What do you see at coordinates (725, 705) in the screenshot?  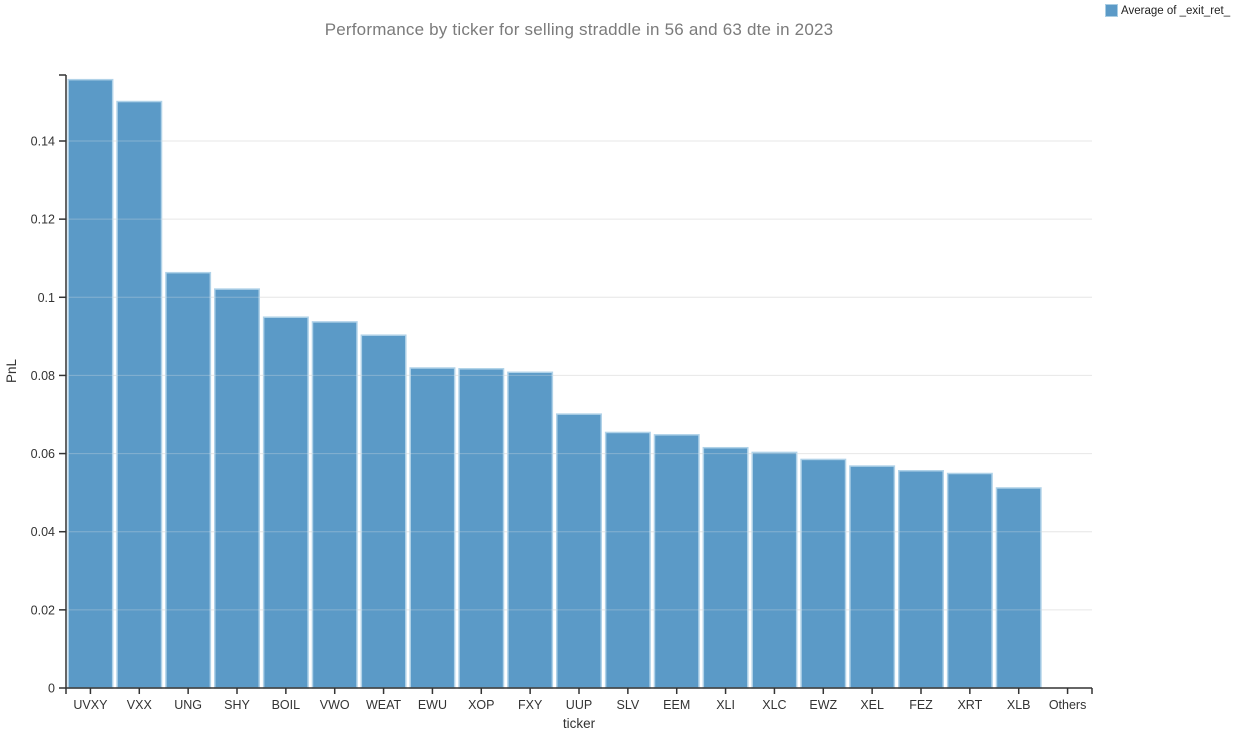 I see `x-tick-label: XLI` at bounding box center [725, 705].